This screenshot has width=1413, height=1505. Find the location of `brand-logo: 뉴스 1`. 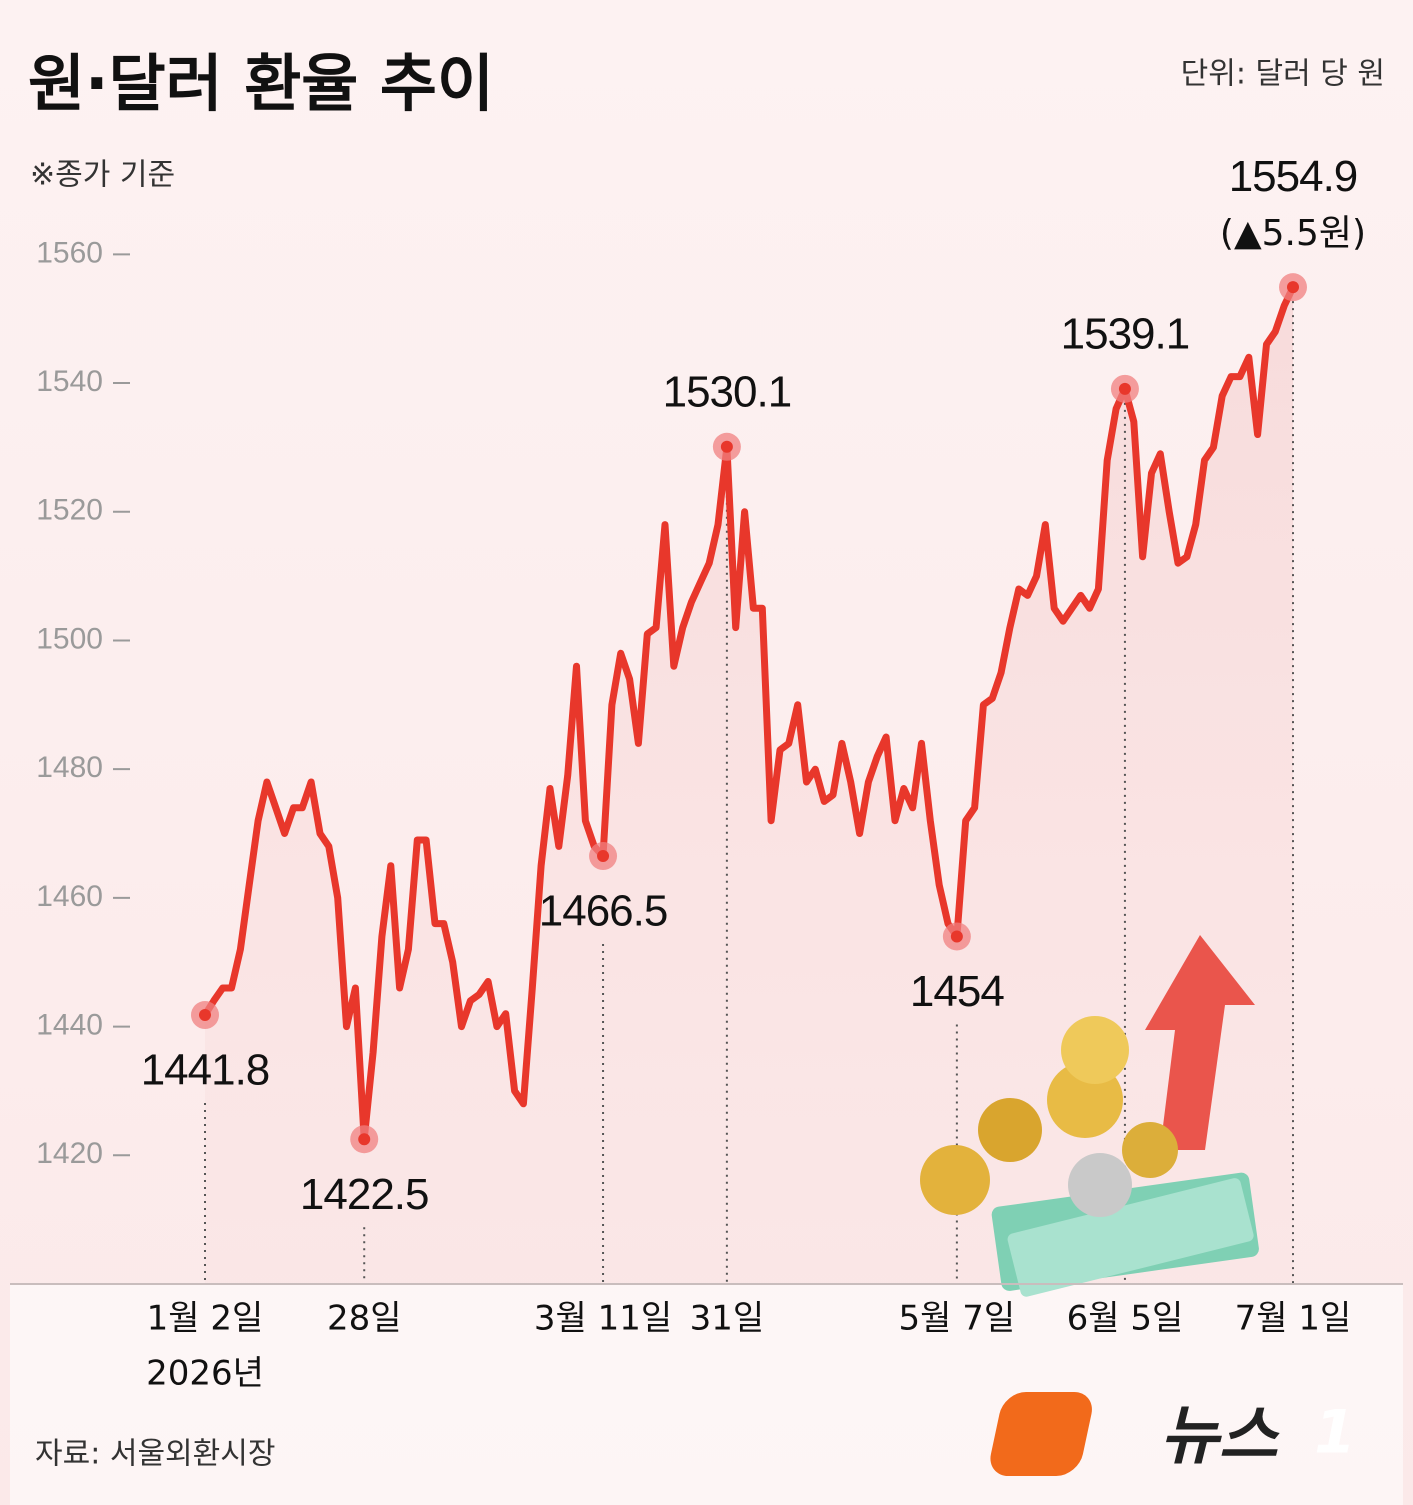

brand-logo: 뉴스 1 is located at coordinates (1173, 1434).